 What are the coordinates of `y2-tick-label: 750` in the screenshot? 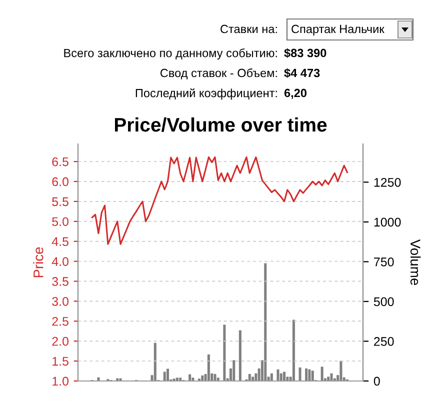 It's located at (384, 262).